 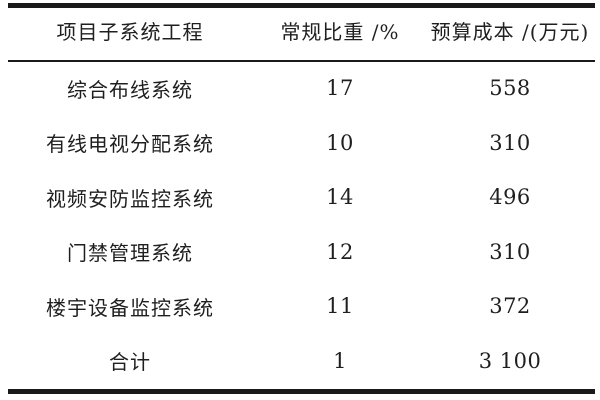 What do you see at coordinates (510, 197) in the screenshot?
I see `cell-cost: 496` at bounding box center [510, 197].